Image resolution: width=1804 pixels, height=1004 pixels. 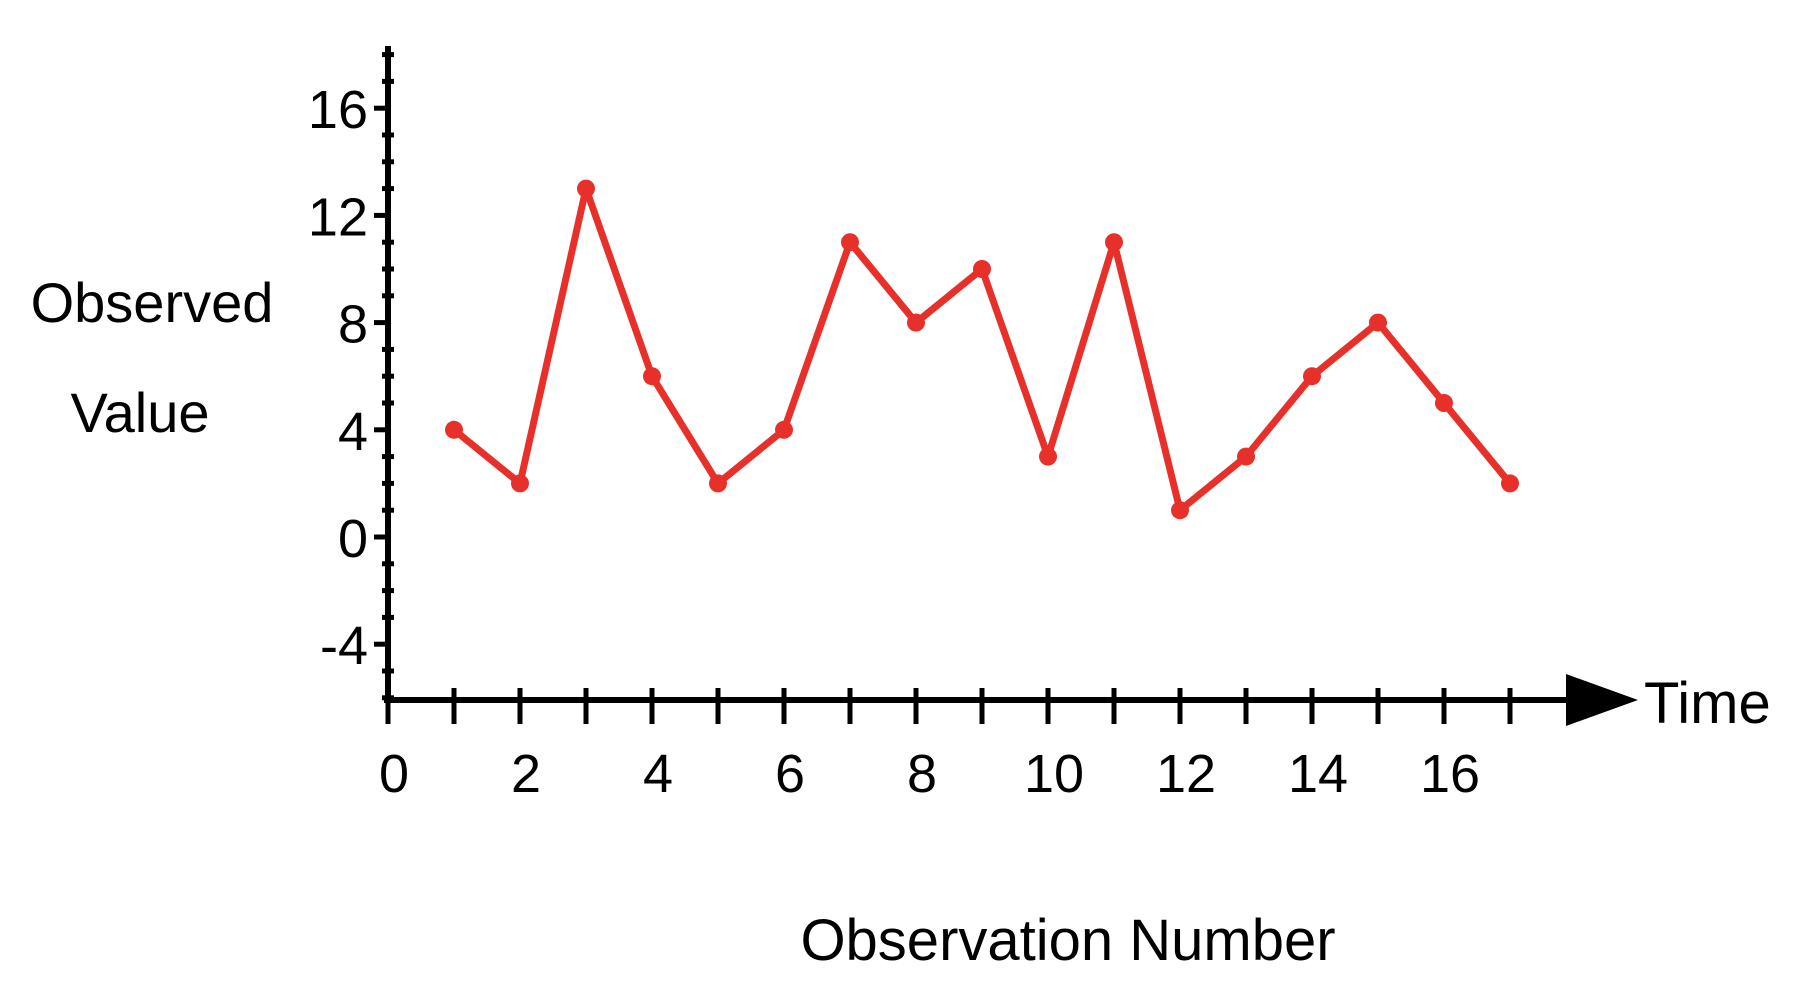 What do you see at coordinates (1067, 940) in the screenshot?
I see `x-axis-label: Observation Number` at bounding box center [1067, 940].